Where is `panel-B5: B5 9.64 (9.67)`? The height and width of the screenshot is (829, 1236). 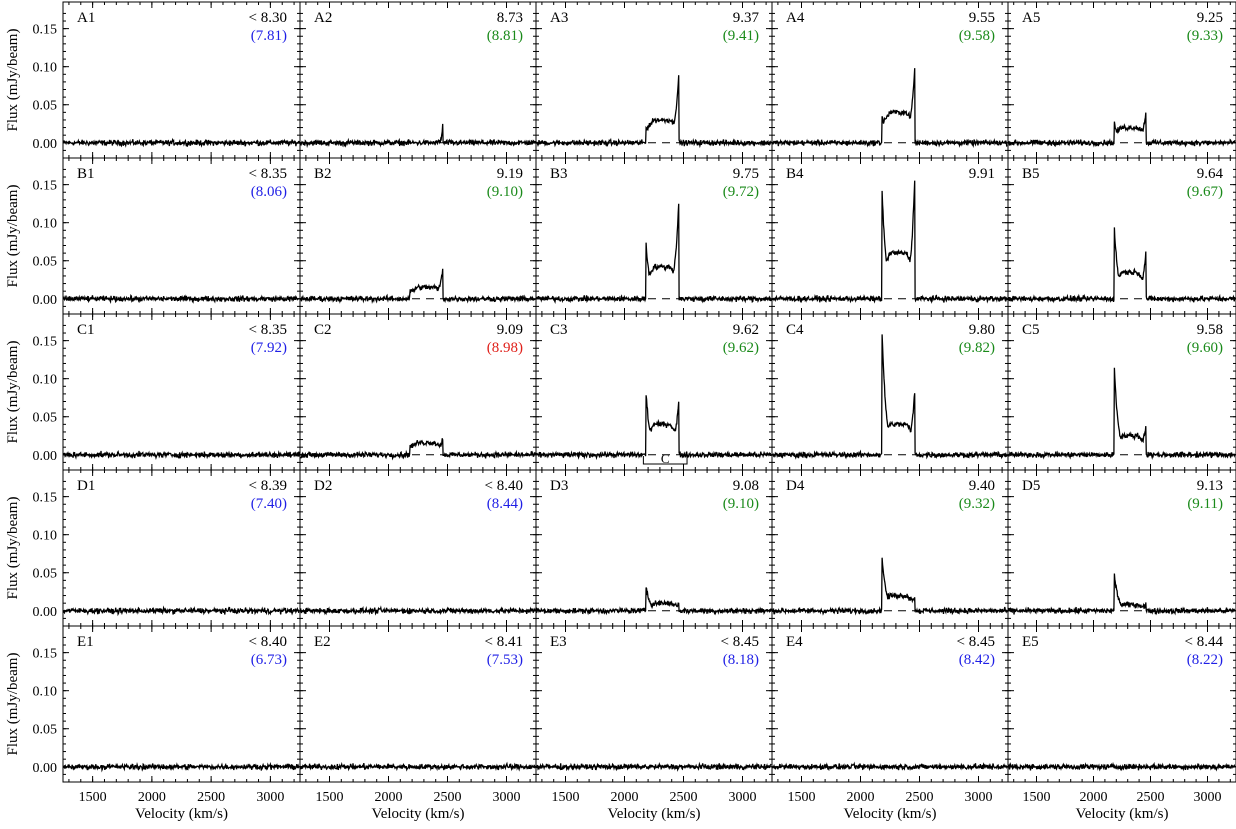
panel-B5: B5 9.64 (9.67) is located at coordinates (1121, 236).